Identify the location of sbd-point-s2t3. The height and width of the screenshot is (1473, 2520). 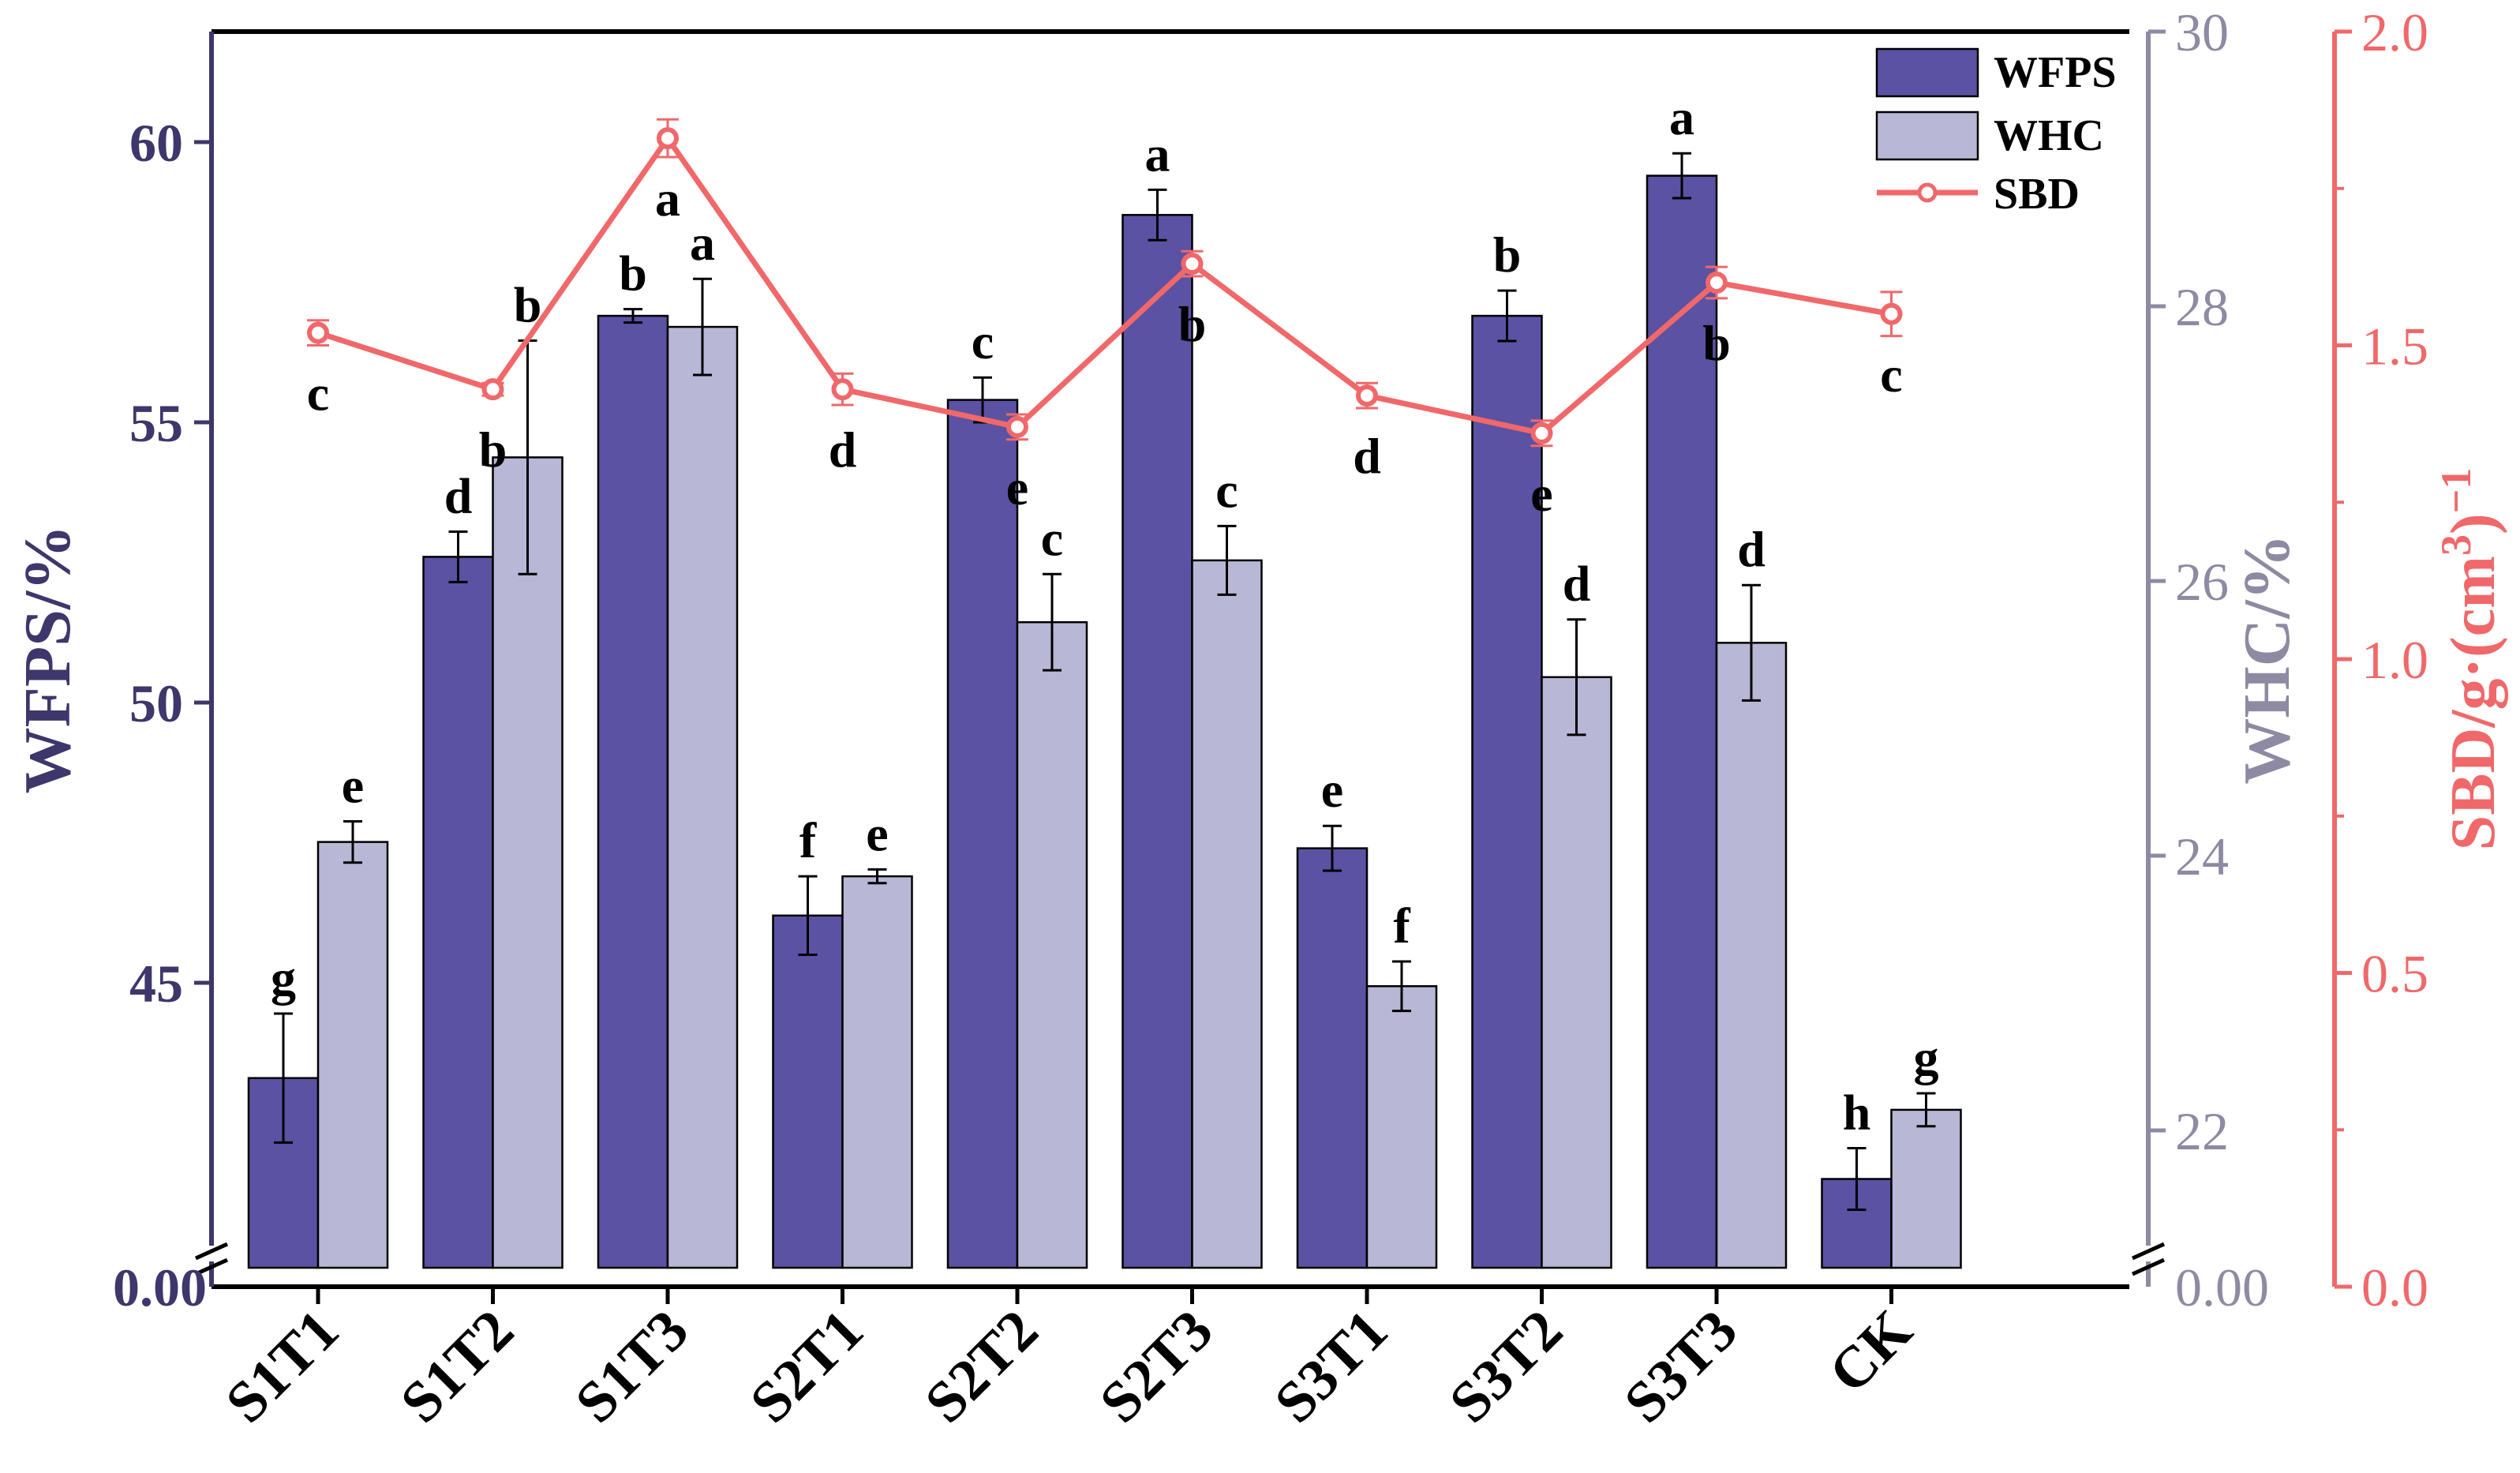
(1192, 264).